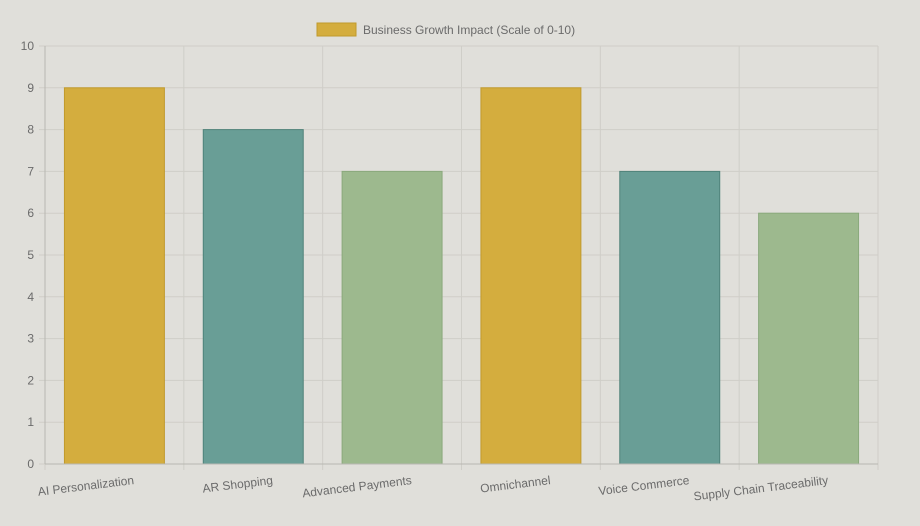  I want to click on legend-swatch, so click(336, 29).